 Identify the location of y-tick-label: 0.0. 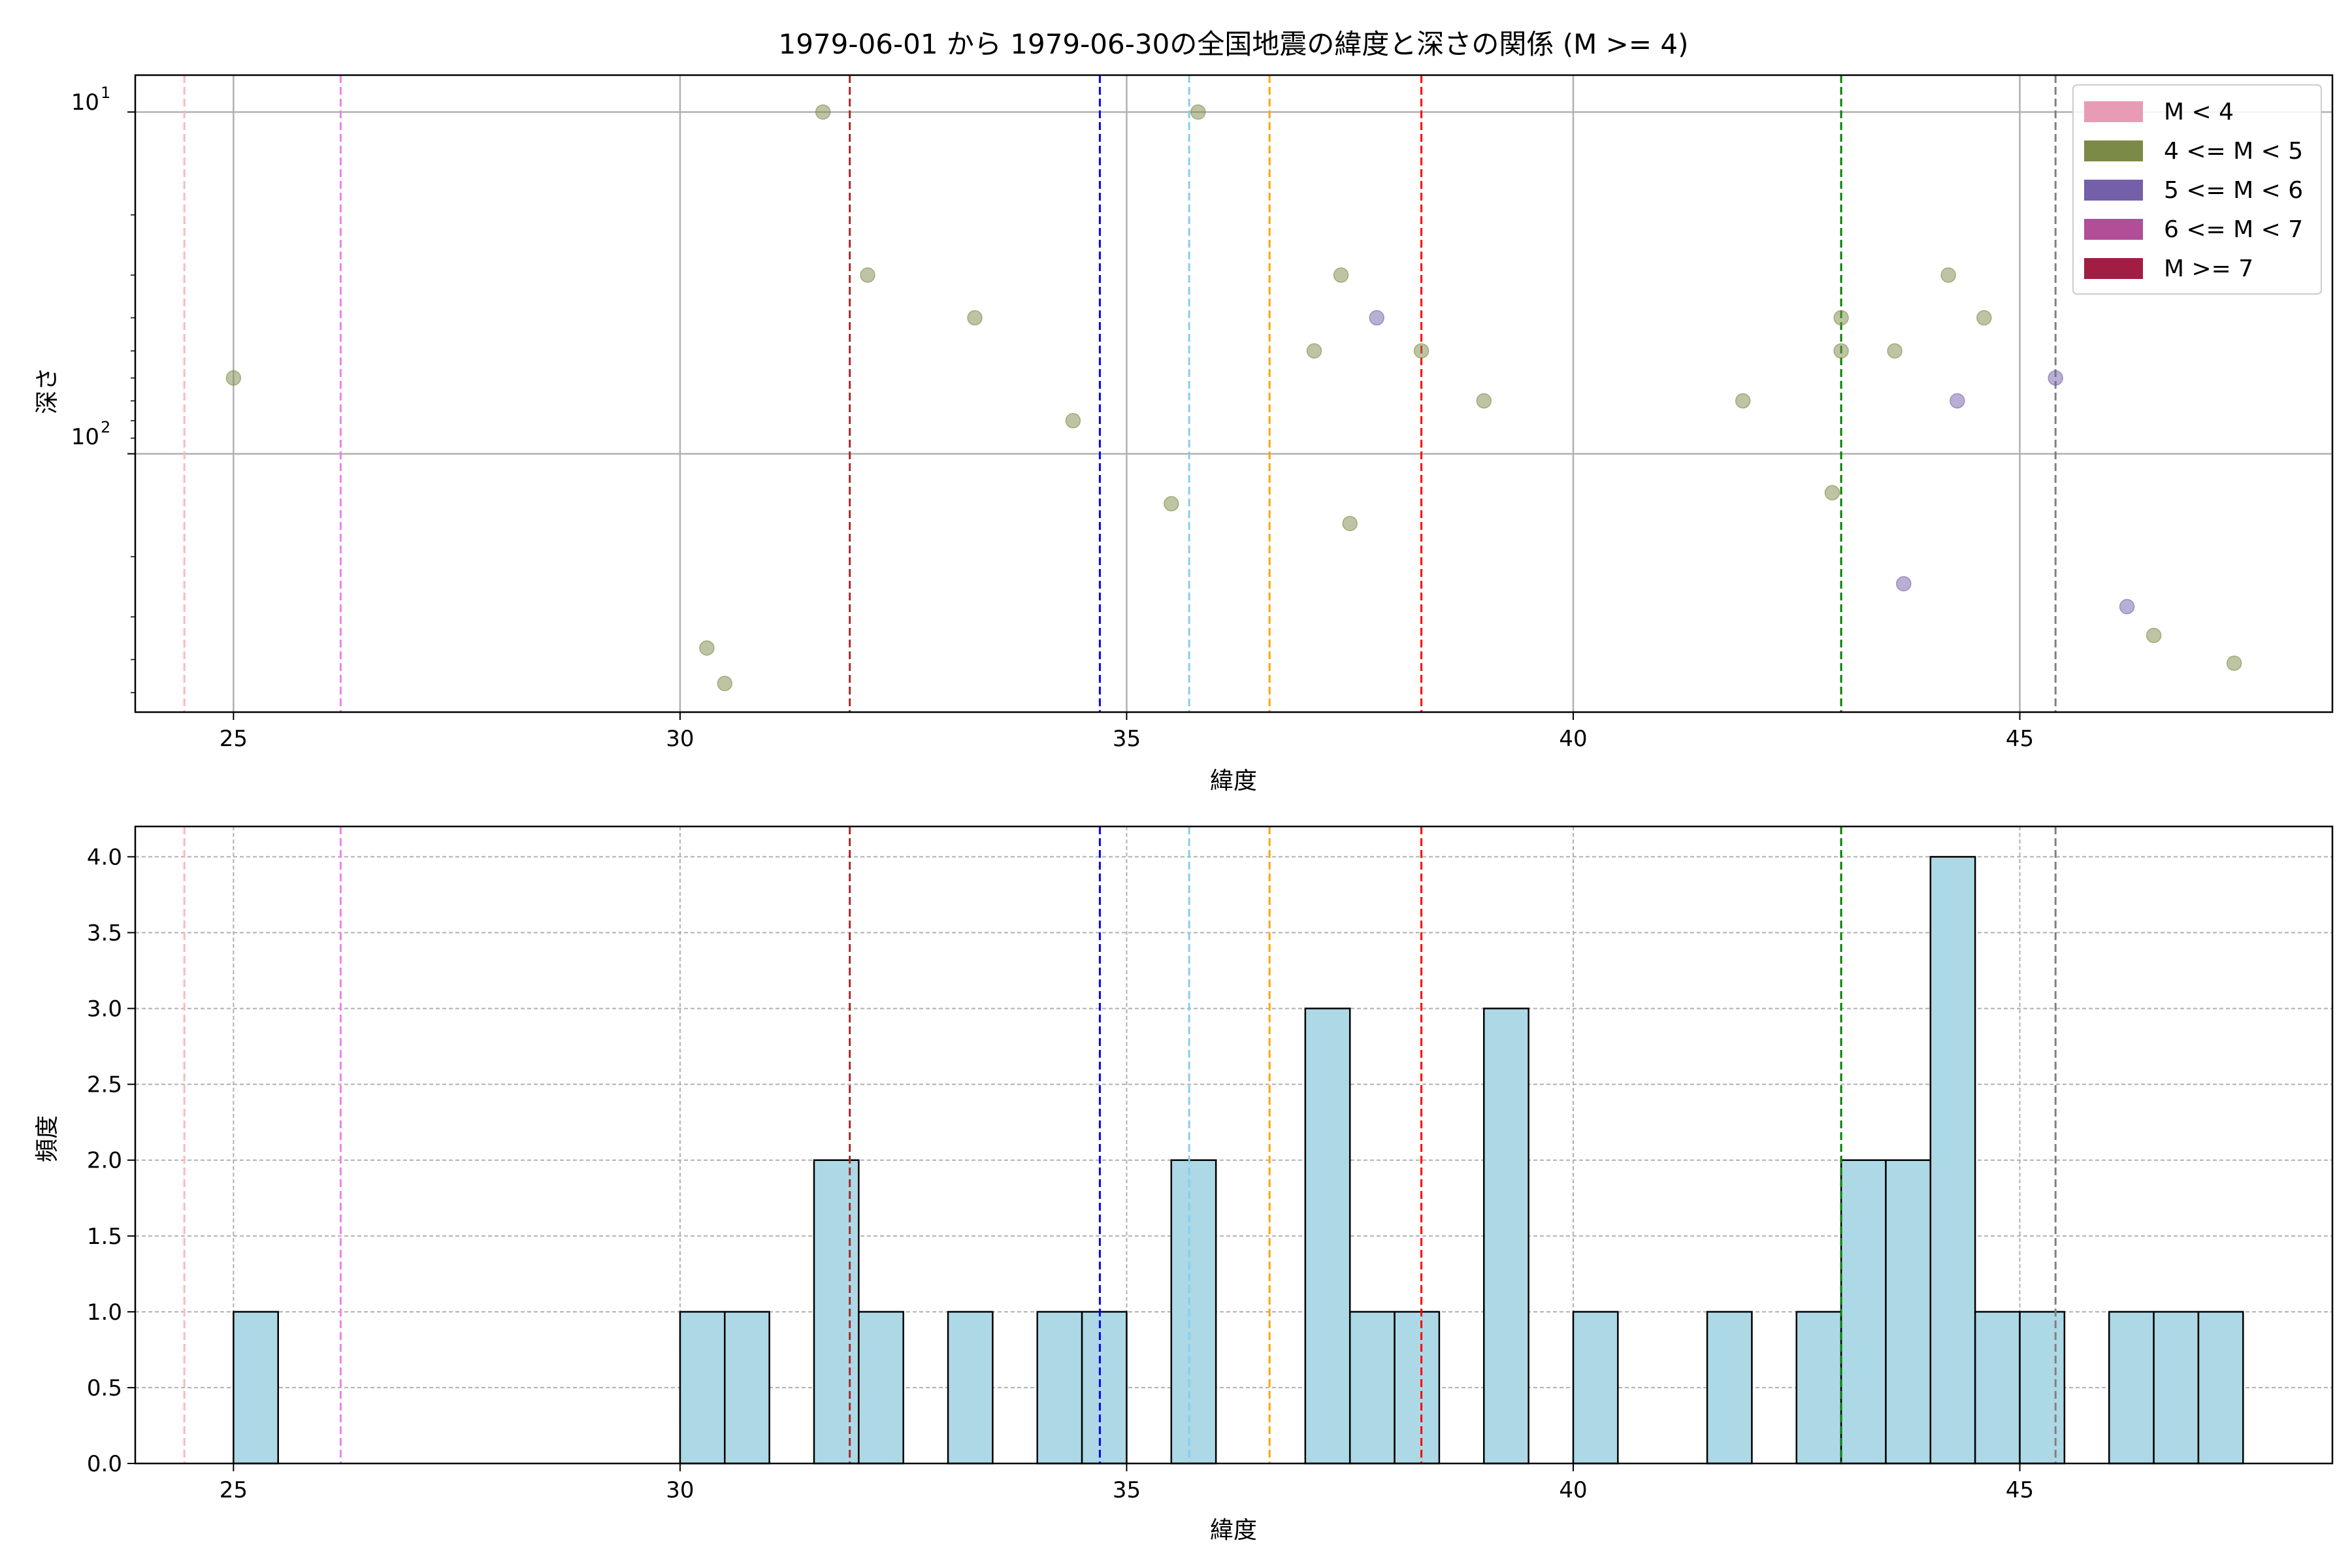
(104, 1464).